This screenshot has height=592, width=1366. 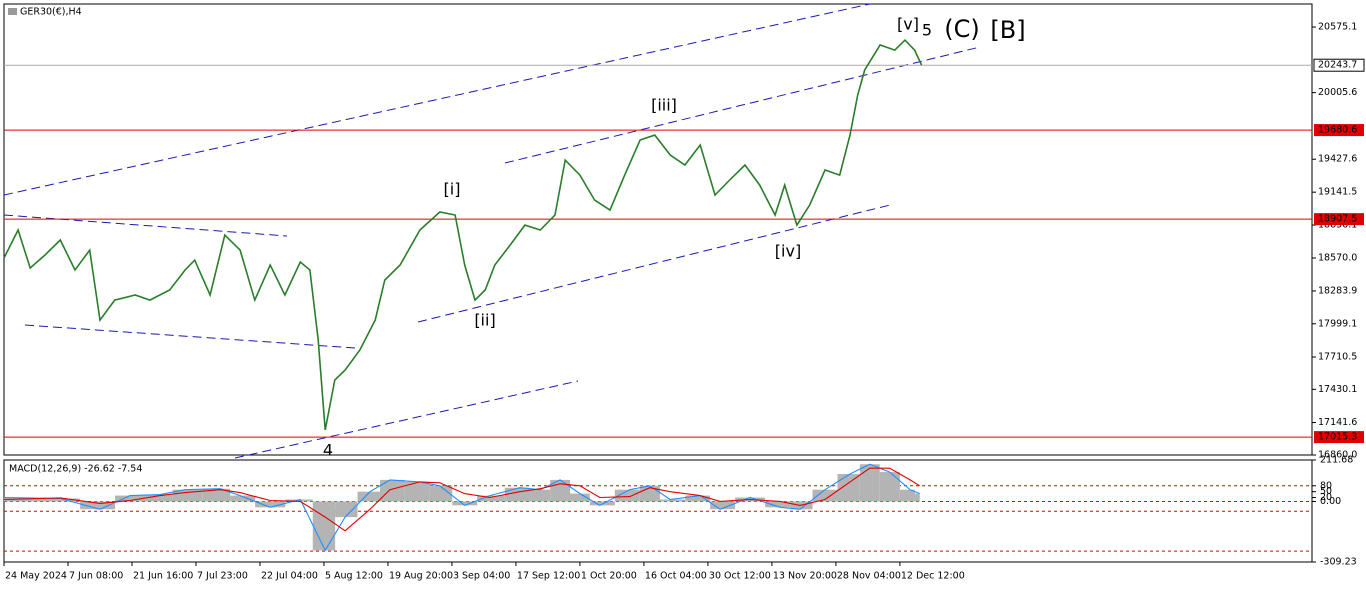 What do you see at coordinates (1337, 357) in the screenshot?
I see `y-tick-label: 17710.5` at bounding box center [1337, 357].